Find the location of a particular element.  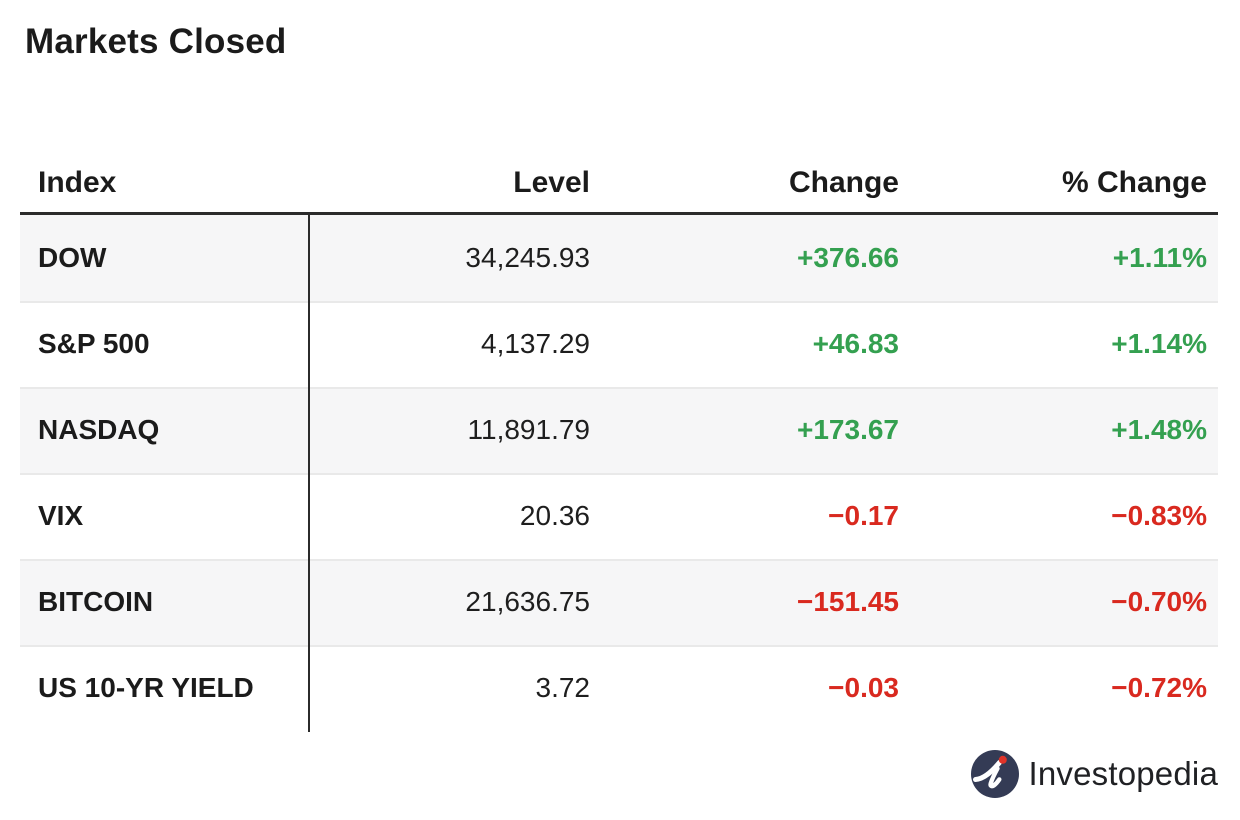

table-row-nasdaq: NASDAQ 11,891.79 +173.67 +1.48% is located at coordinates (619, 430).